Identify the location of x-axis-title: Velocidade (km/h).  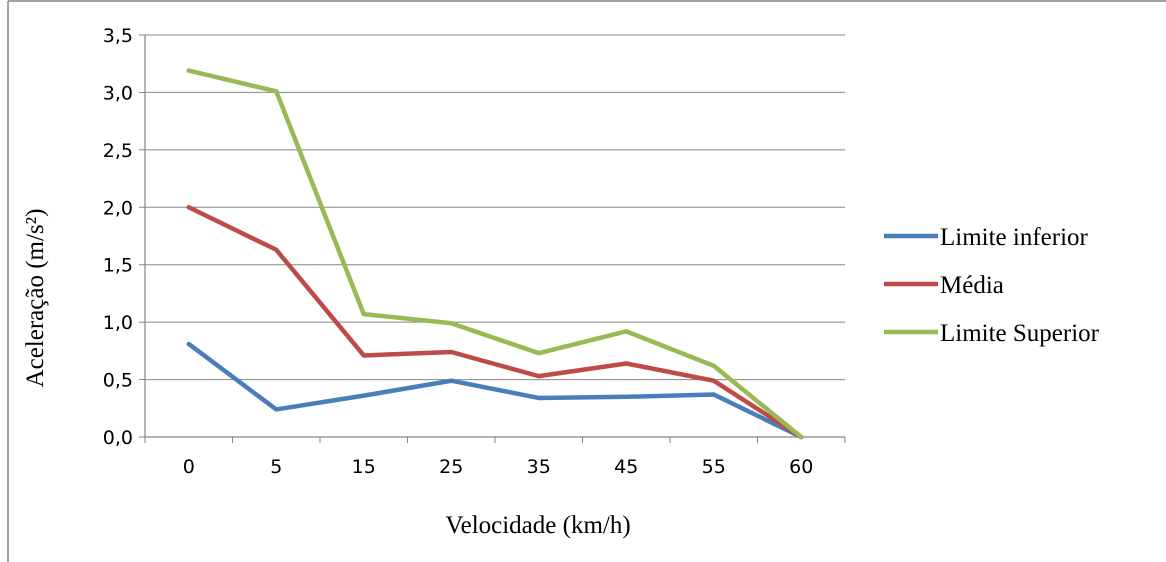
(537, 525).